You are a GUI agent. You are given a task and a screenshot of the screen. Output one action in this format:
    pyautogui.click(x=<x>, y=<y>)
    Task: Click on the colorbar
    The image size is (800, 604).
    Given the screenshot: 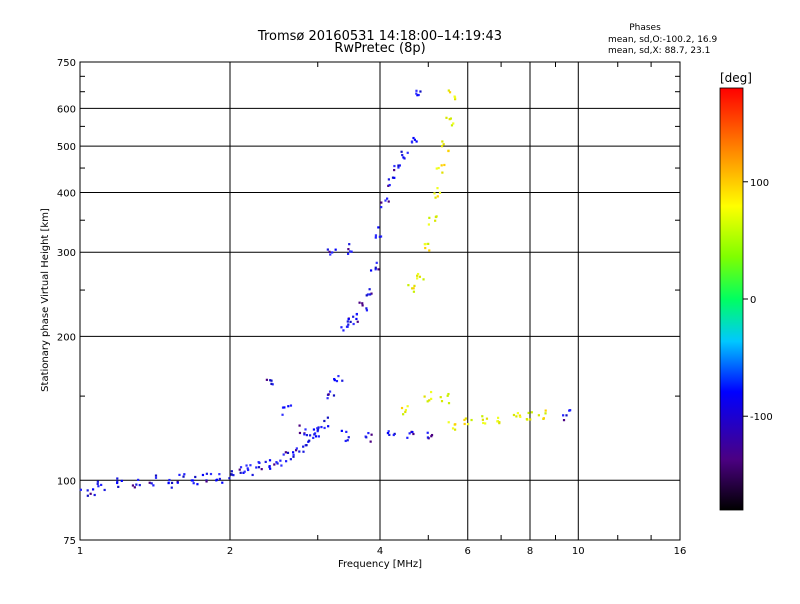 What is the action you would take?
    pyautogui.click(x=731, y=299)
    